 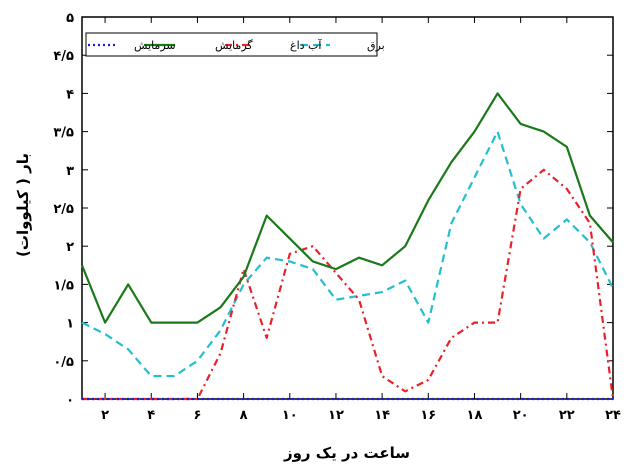 What do you see at coordinates (475, 415) in the screenshot?
I see `x-tick-label: ۱۸` at bounding box center [475, 415].